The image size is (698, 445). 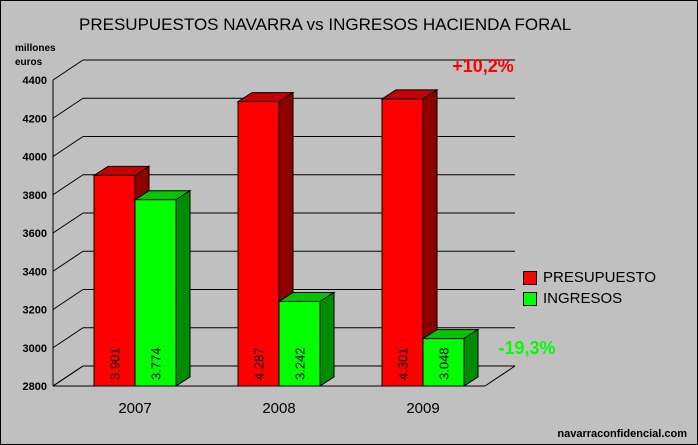 What do you see at coordinates (526, 348) in the screenshot?
I see `change-annotation: -19,3%` at bounding box center [526, 348].